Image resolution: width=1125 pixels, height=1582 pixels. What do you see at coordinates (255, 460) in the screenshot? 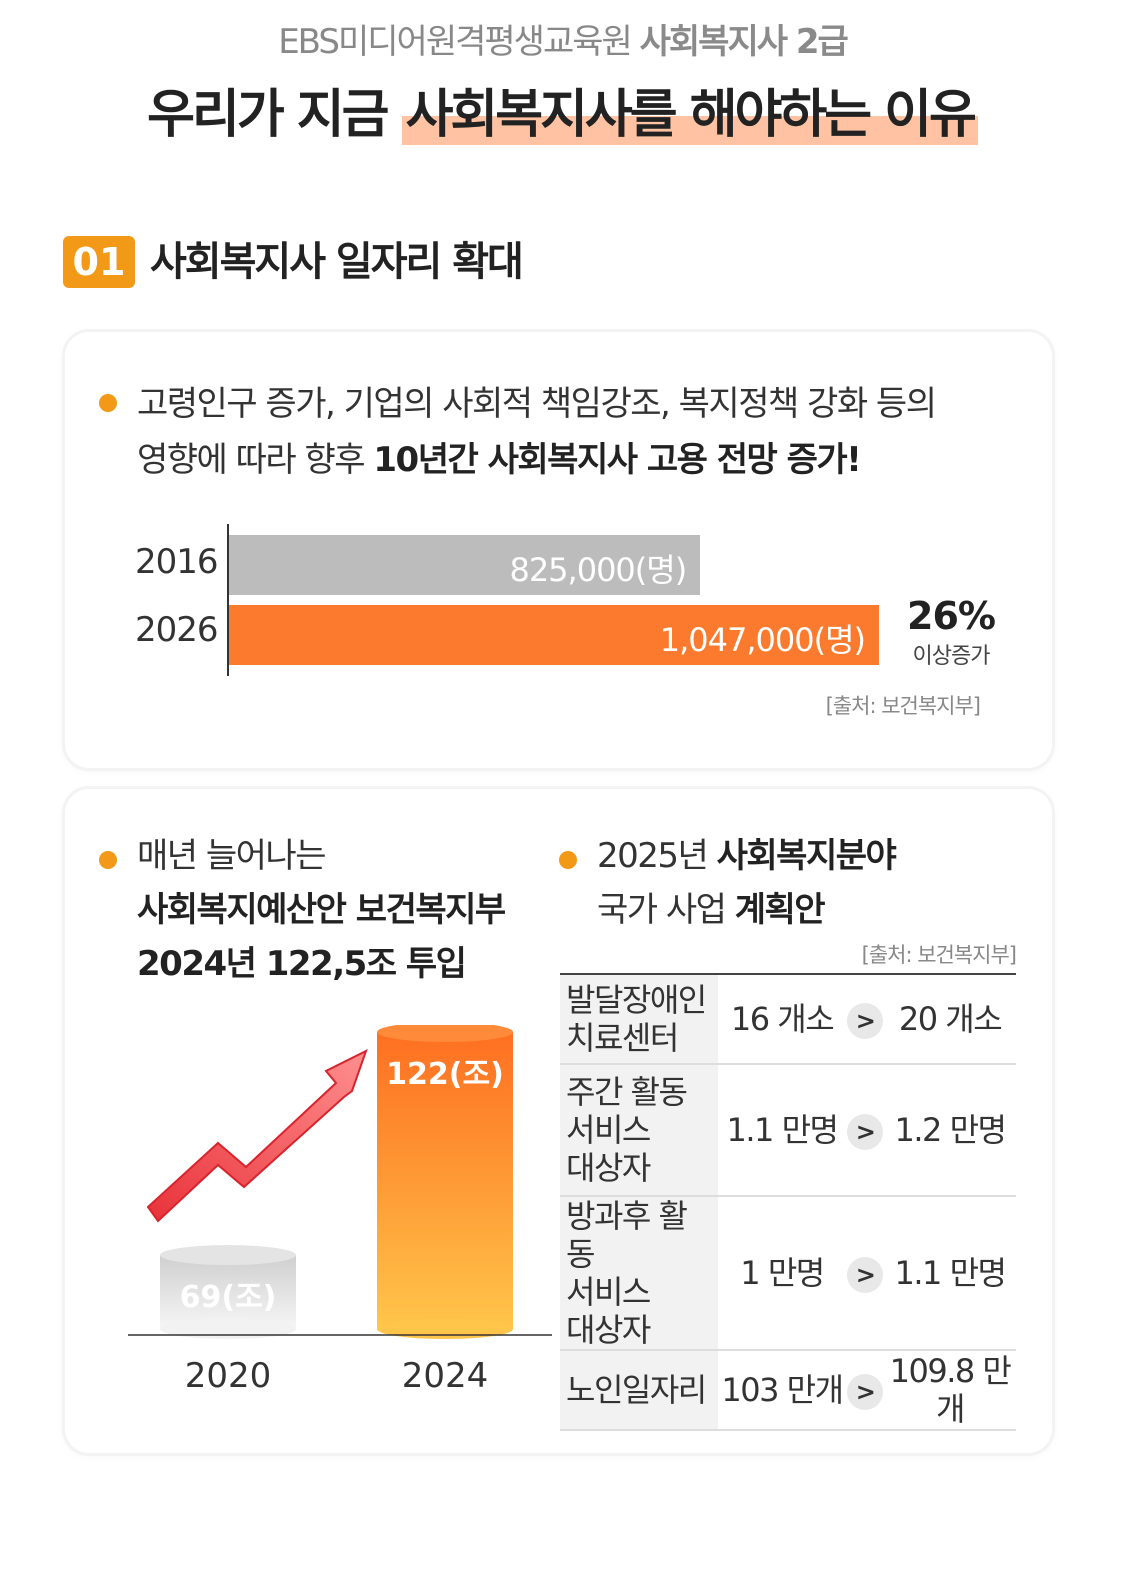
I see `employment-line2: 영향에 따라 향후` at bounding box center [255, 460].